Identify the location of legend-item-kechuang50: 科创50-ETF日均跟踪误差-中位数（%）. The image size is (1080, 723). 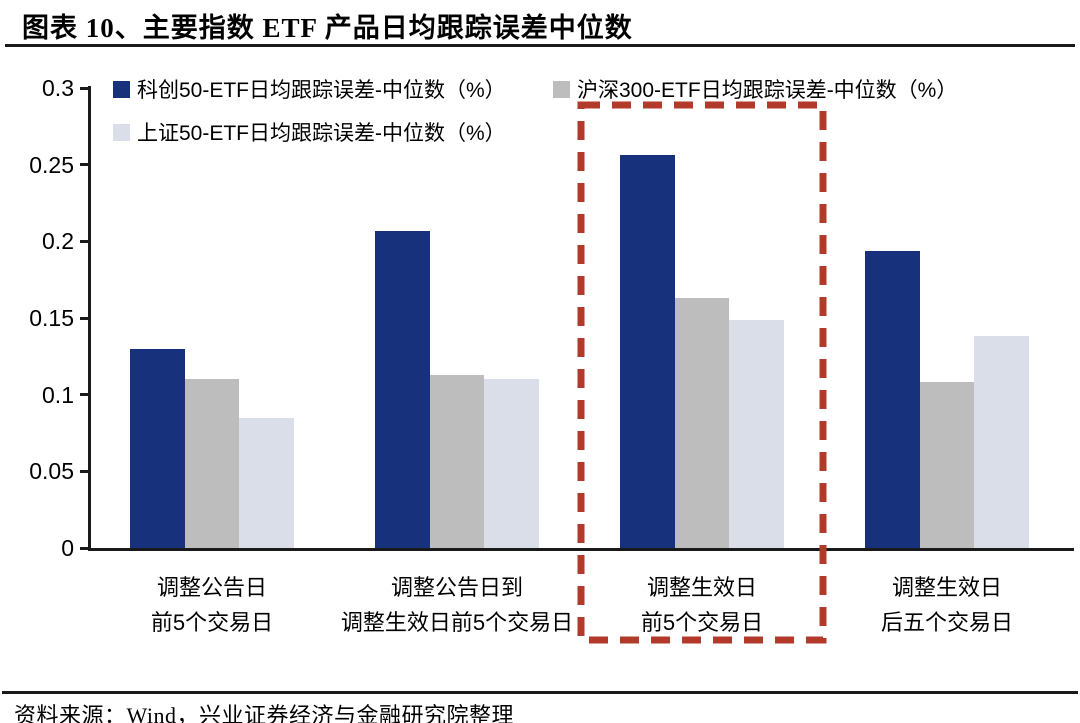
(309, 89).